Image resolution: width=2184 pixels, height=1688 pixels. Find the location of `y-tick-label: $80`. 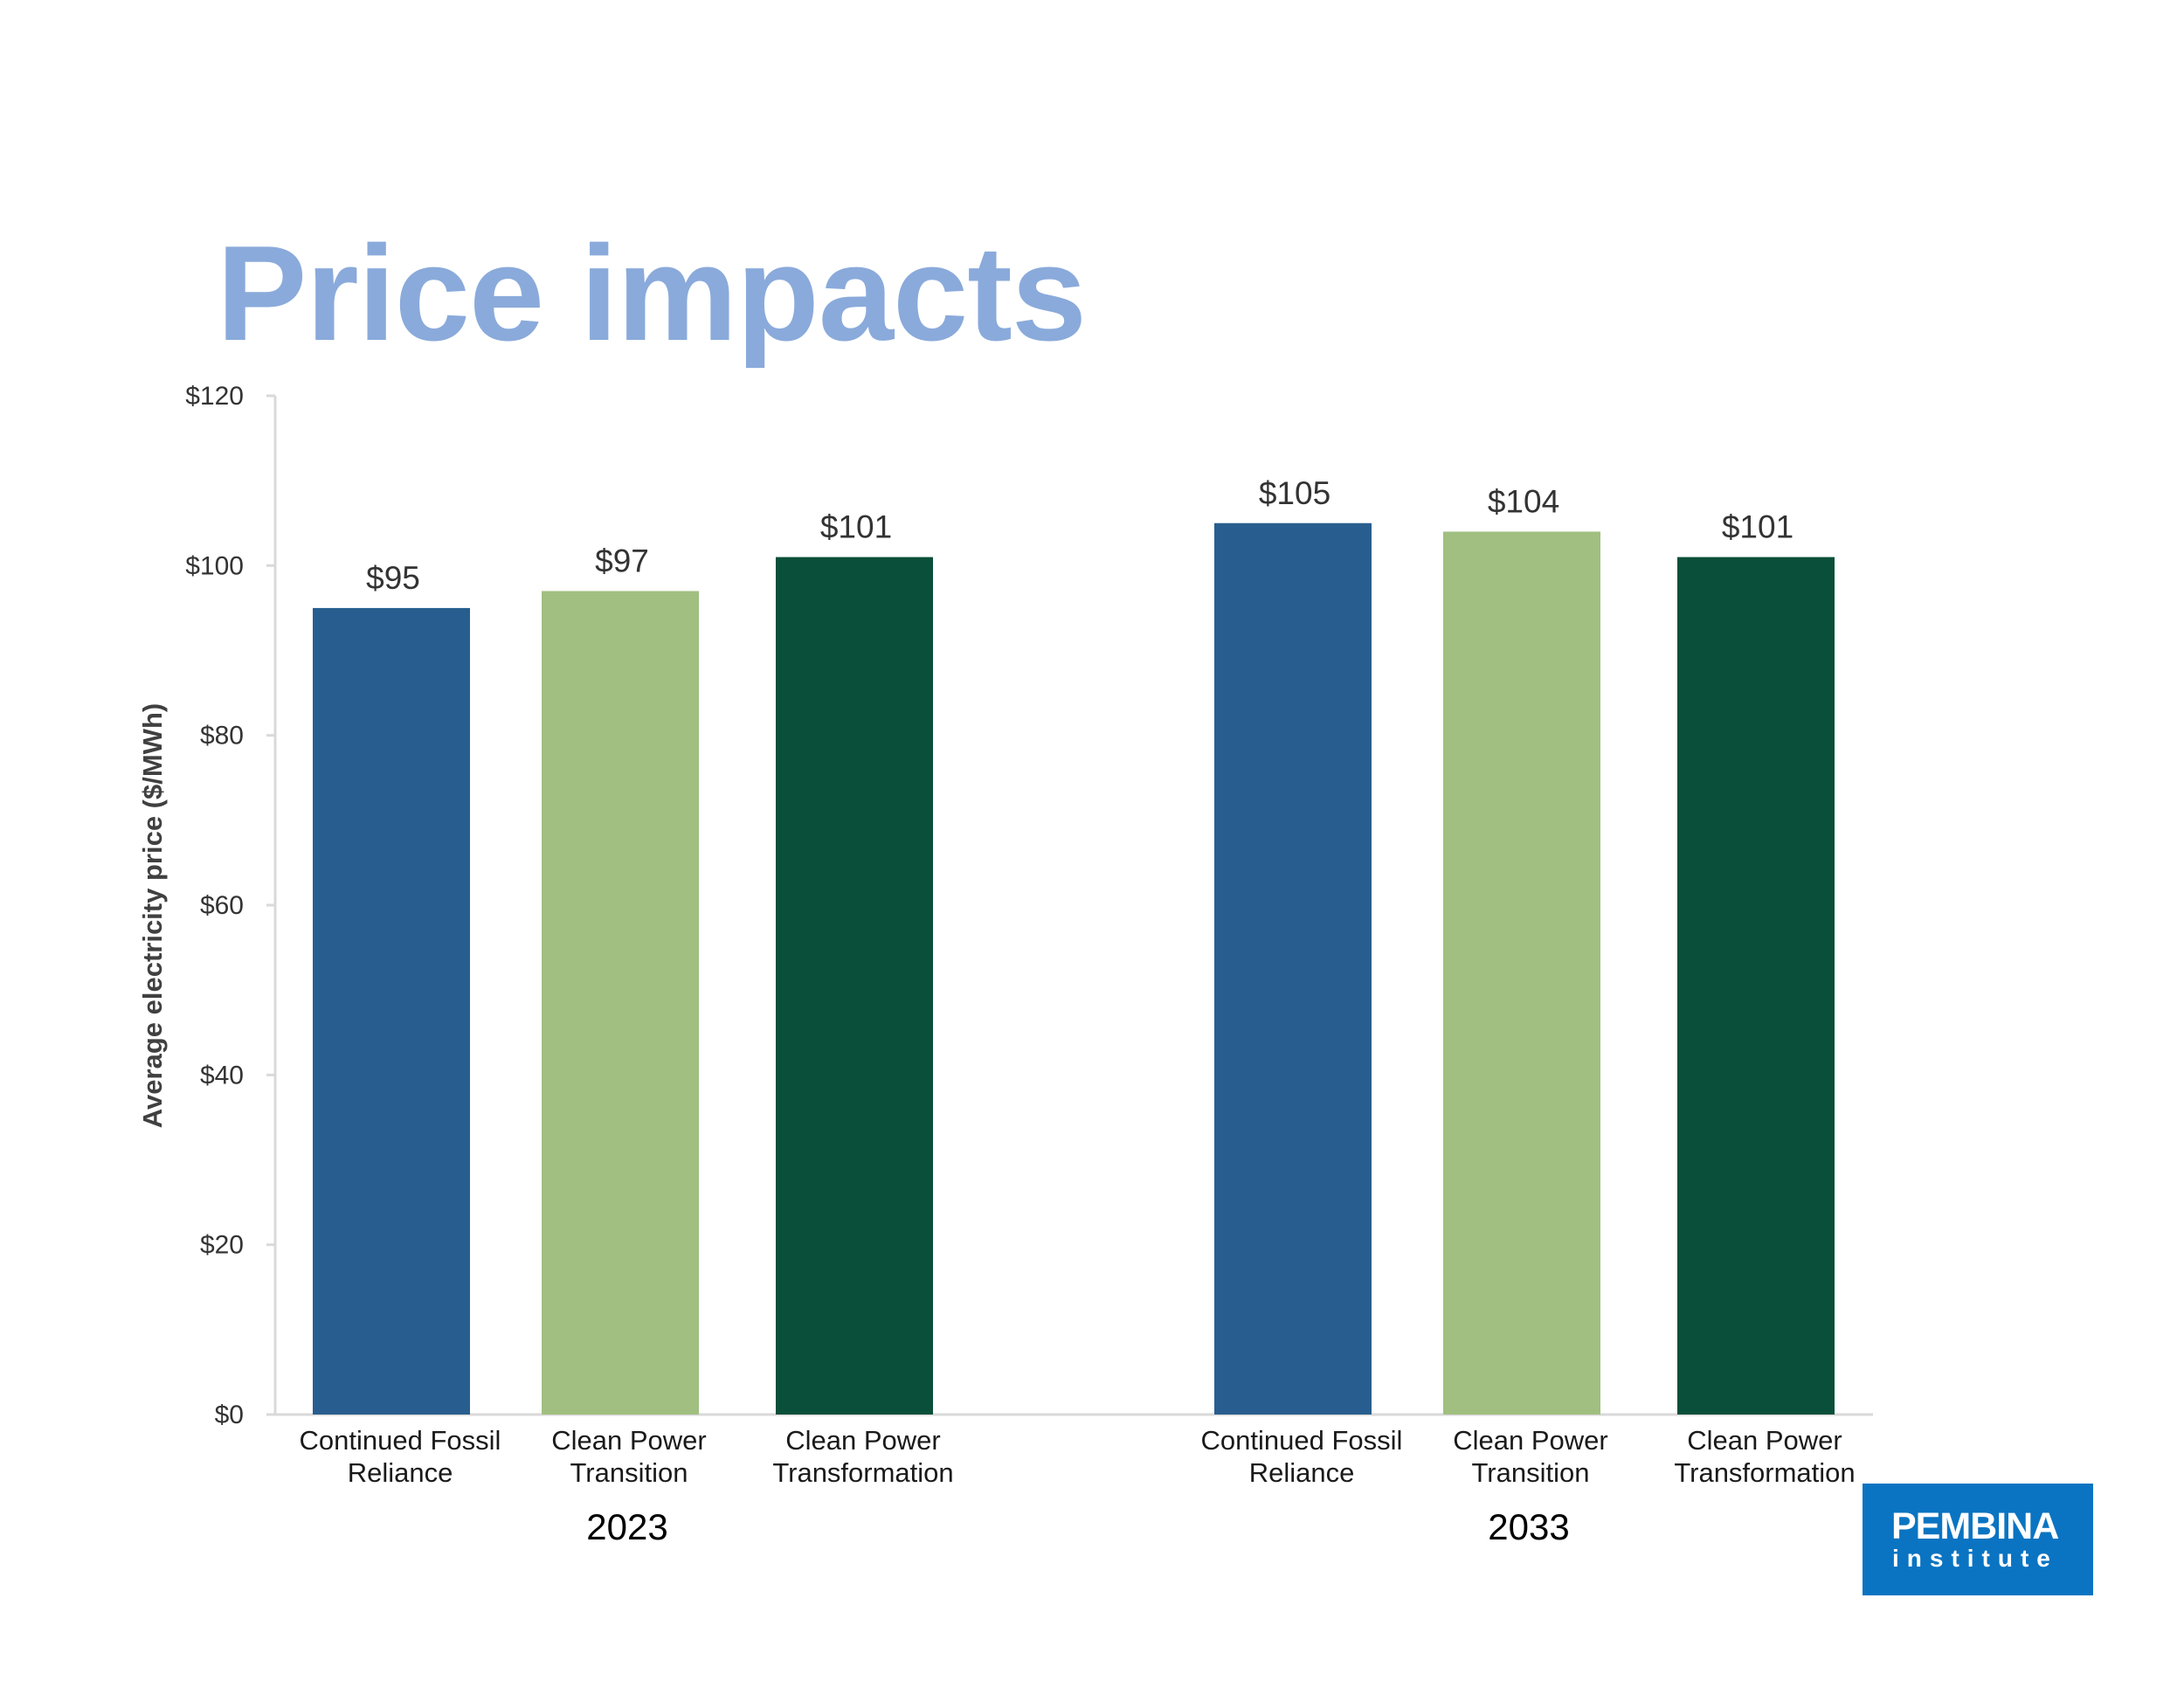

y-tick-label: $80 is located at coordinates (222, 736).